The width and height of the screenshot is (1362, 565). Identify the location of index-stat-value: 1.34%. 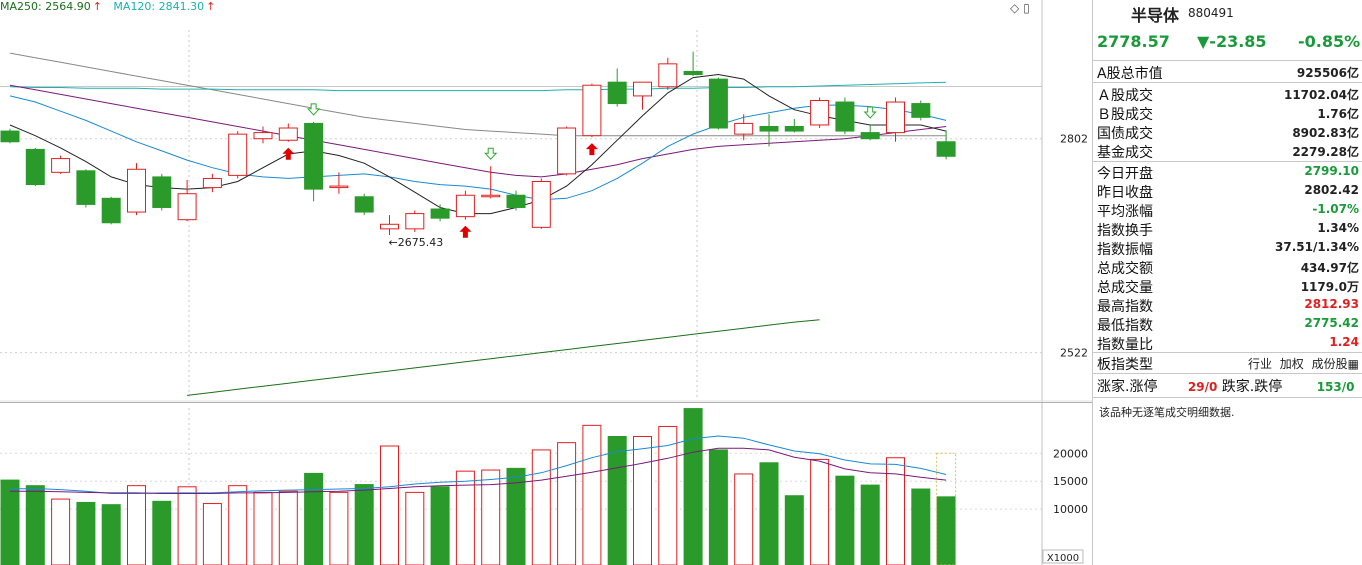
(1338, 228).